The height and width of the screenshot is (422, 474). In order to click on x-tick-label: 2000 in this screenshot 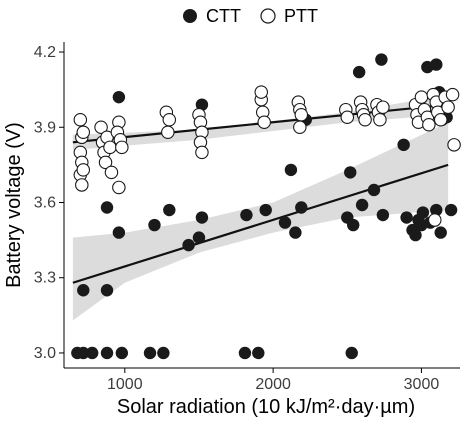, I will do `click(273, 384)`.